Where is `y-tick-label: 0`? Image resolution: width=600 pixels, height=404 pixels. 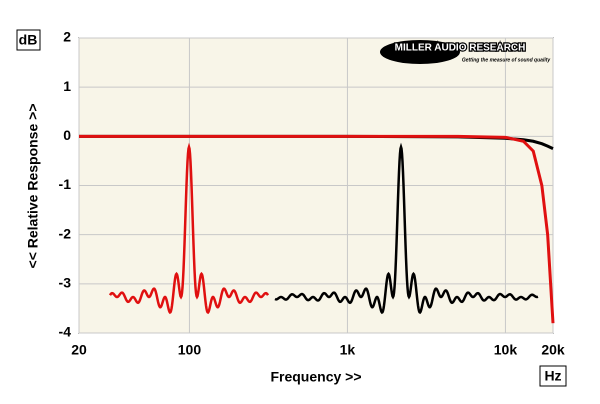 y-tick-label: 0 is located at coordinates (67, 135).